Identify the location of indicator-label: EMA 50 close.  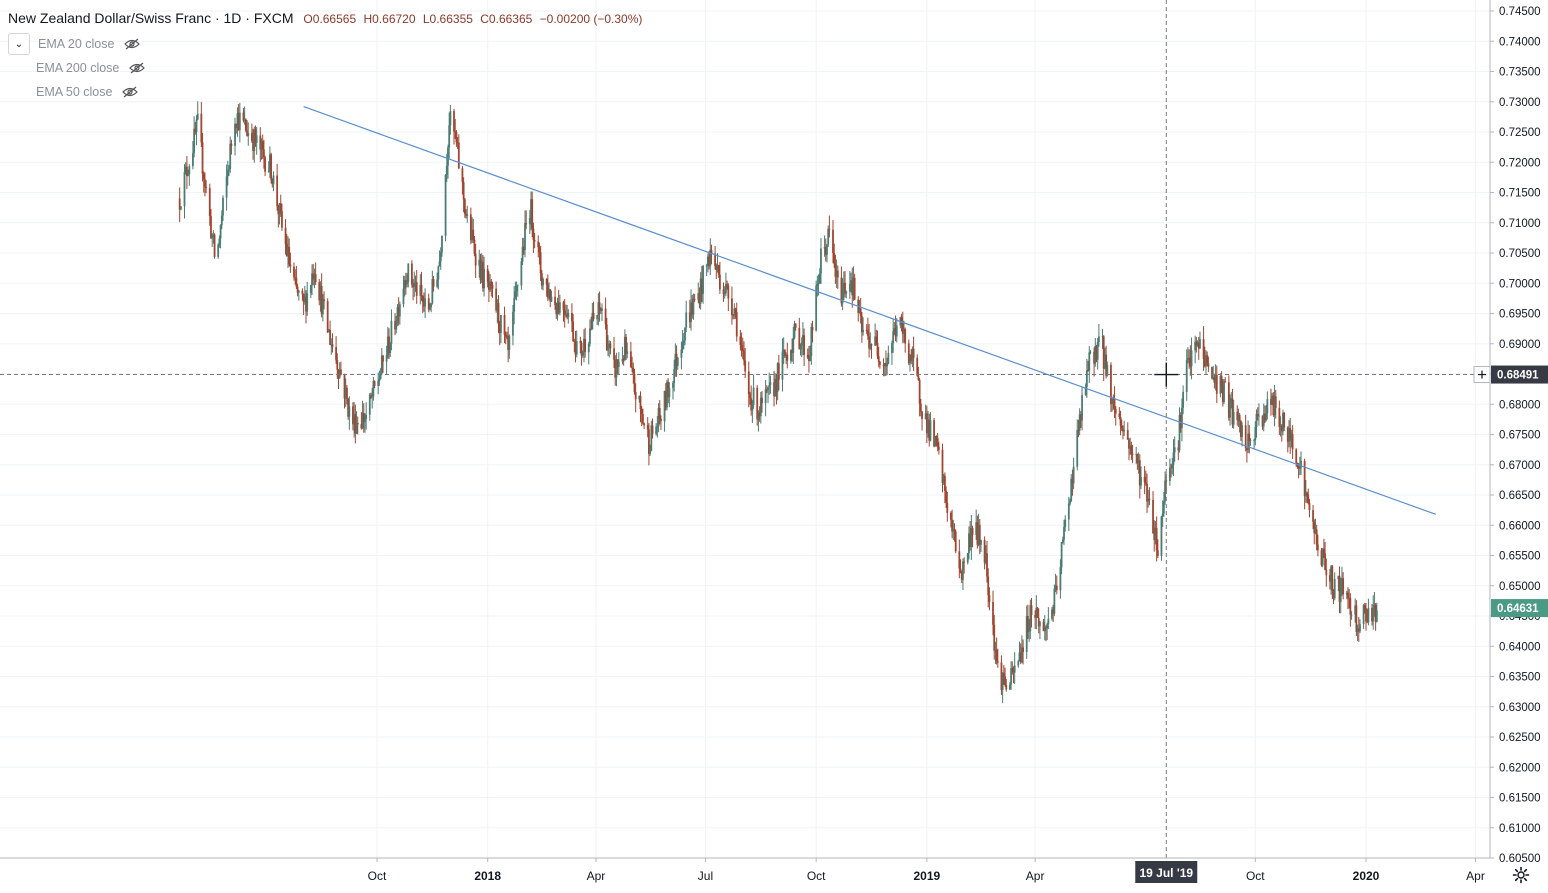
(74, 92).